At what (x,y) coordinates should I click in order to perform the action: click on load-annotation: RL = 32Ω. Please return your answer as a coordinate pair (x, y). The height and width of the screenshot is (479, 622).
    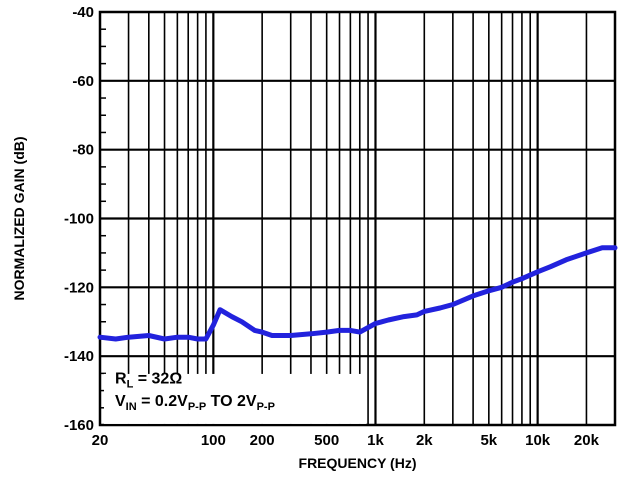
    Looking at the image, I should click on (148, 381).